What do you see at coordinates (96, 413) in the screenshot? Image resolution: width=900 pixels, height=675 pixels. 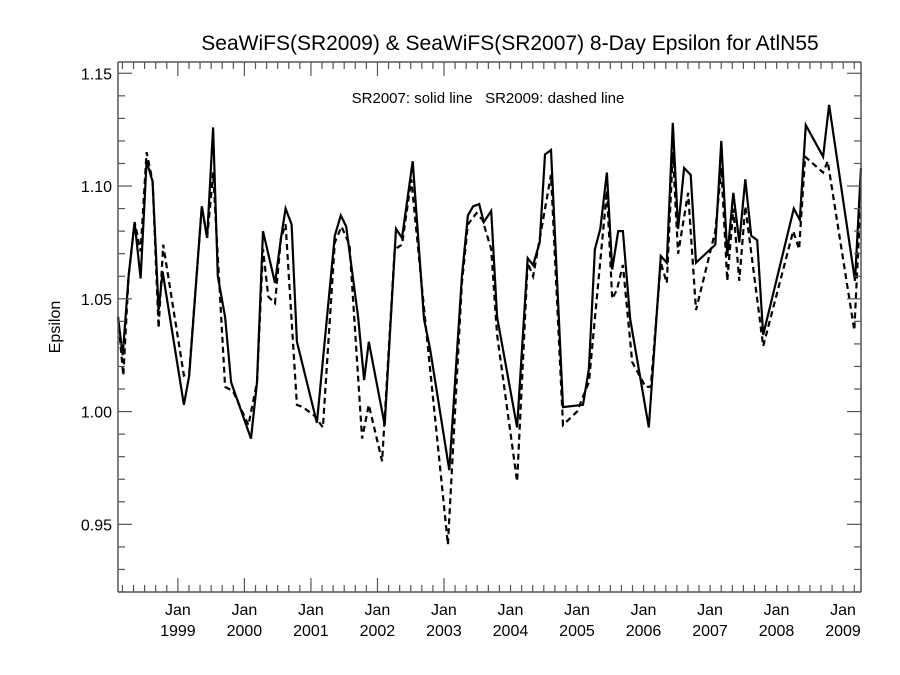 I see `y-tick-label: 1.00` at bounding box center [96, 413].